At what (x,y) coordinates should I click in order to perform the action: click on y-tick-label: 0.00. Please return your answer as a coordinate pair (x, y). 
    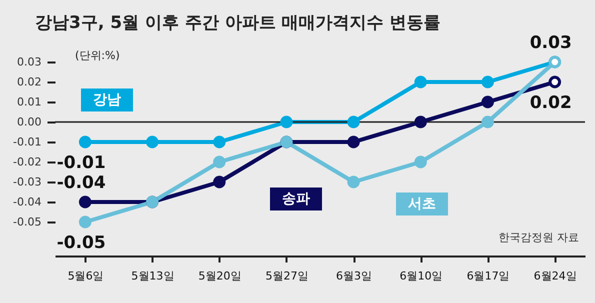
    Looking at the image, I should click on (29, 122).